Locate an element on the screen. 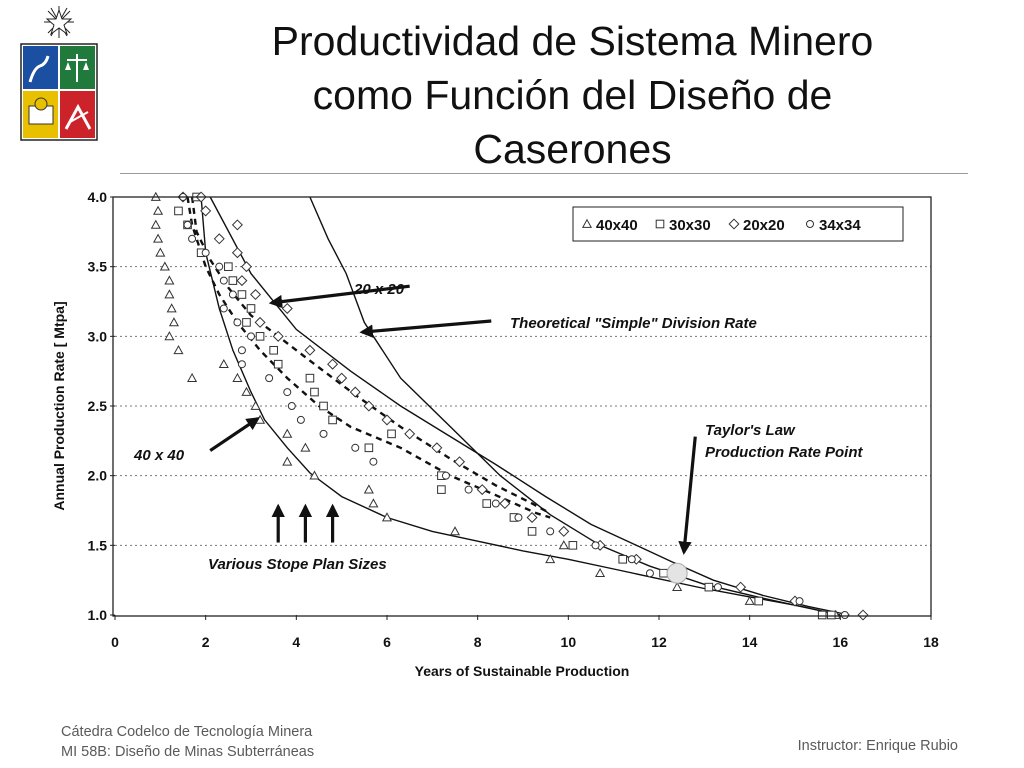 The height and width of the screenshot is (768, 1024). label-theoretical-division-rate: Theoretical "Simple" Division Rate is located at coordinates (633, 323).